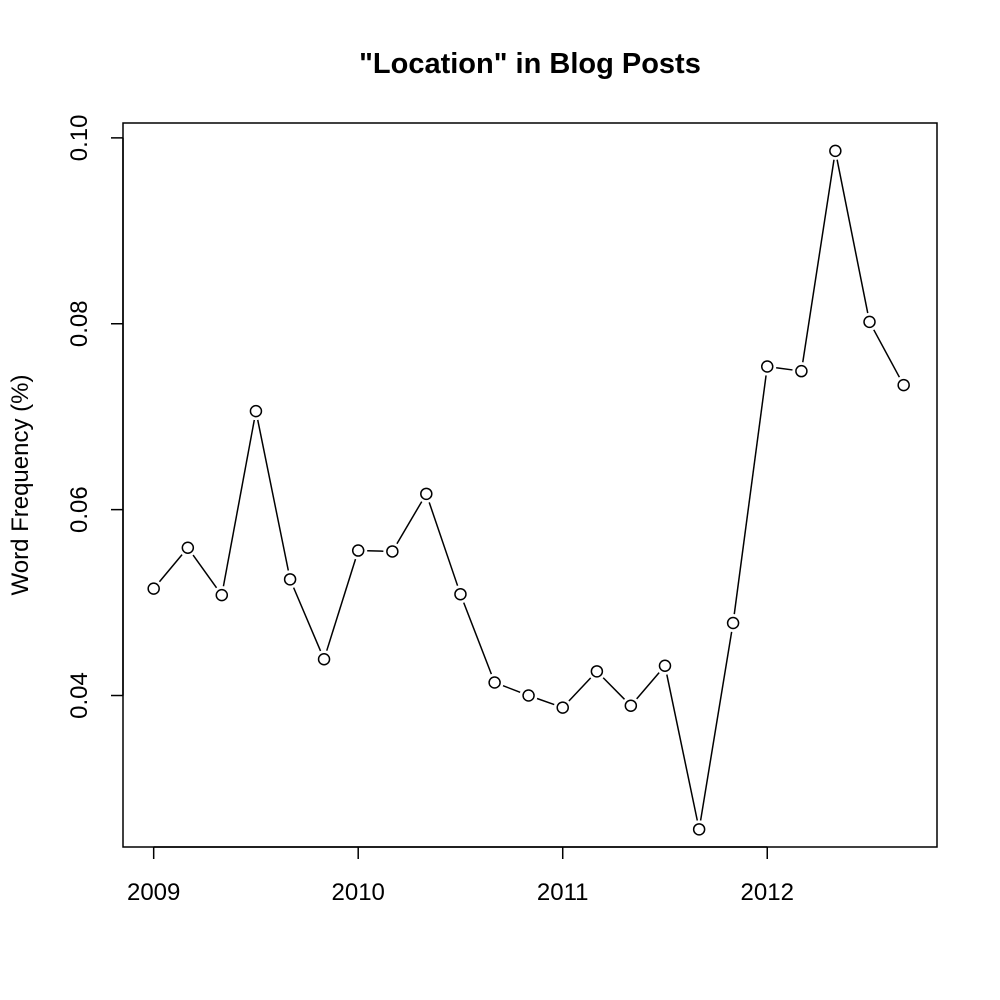 The height and width of the screenshot is (1000, 1000). What do you see at coordinates (358, 892) in the screenshot?
I see `x-tick-label: 2010` at bounding box center [358, 892].